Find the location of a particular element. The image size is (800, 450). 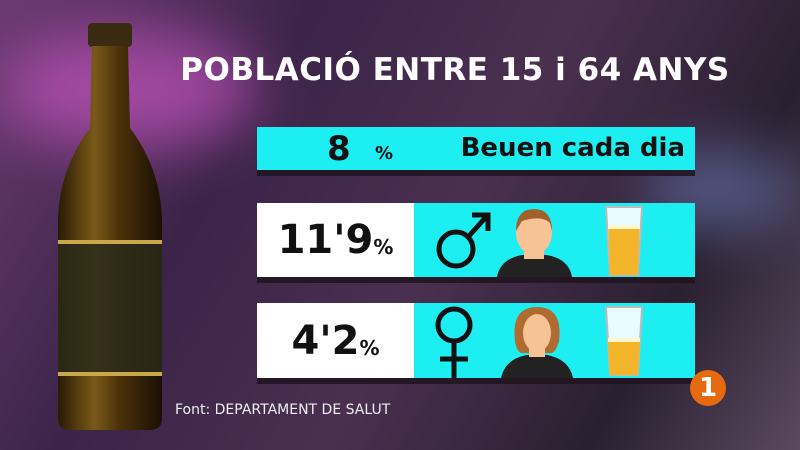

page-title: POBLACIÓ ENTRE 15 i 64 ANYS is located at coordinates (455, 70).